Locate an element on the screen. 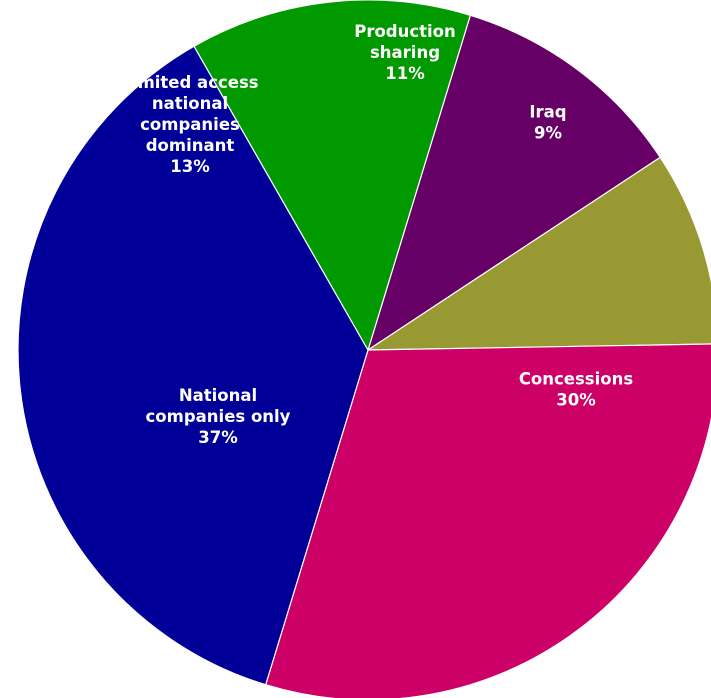  slice-value-label: 37% is located at coordinates (218, 437).